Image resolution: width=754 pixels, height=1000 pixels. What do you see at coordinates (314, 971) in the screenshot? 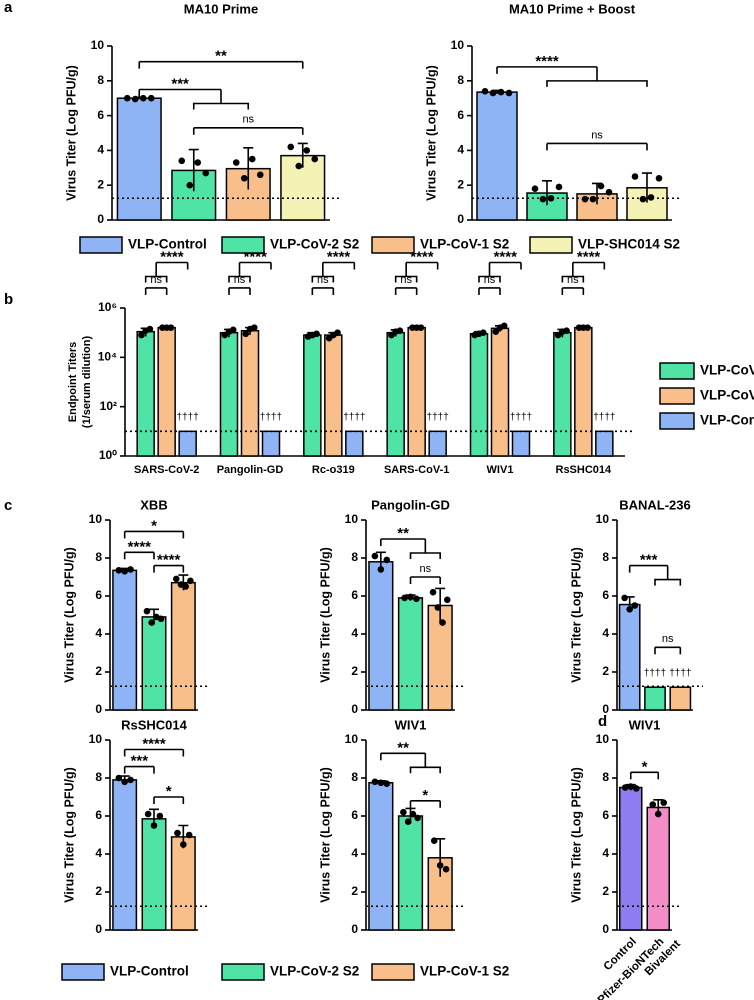
I see `legend-label: VLP-CoV-2 S2` at bounding box center [314, 971].